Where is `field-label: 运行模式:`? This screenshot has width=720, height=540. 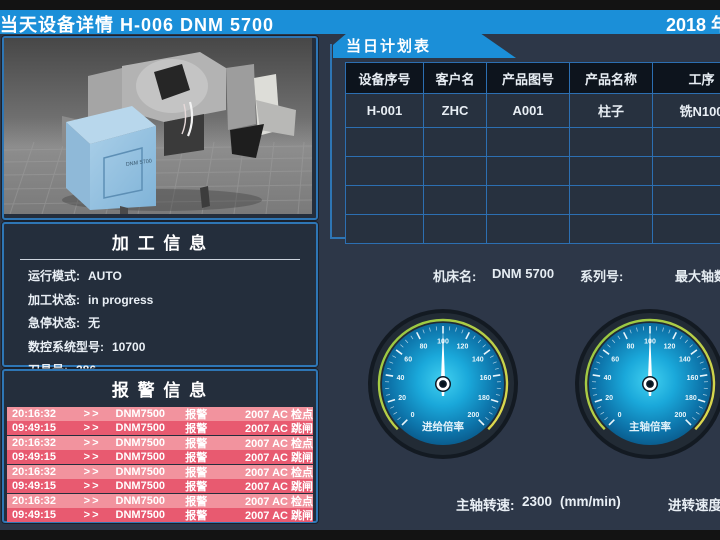 field-label: 运行模式: is located at coordinates (54, 276).